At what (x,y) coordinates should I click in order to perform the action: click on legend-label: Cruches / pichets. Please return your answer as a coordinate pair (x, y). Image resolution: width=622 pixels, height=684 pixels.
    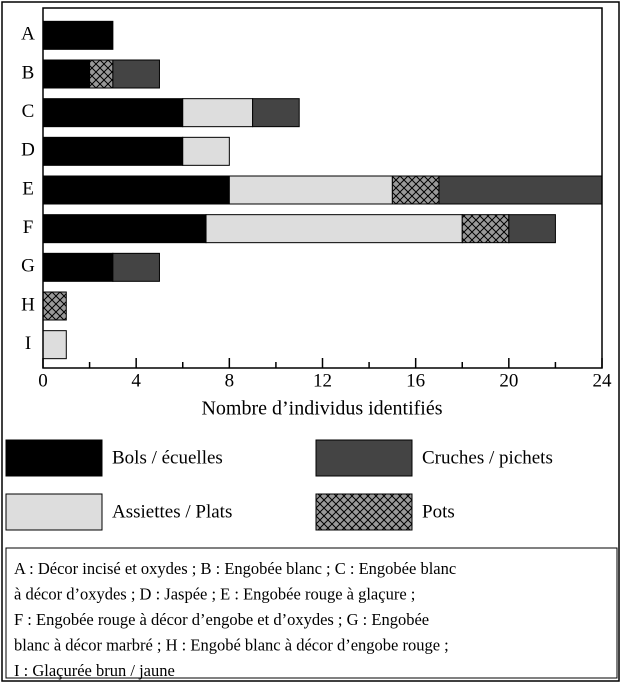
    Looking at the image, I should click on (487, 457).